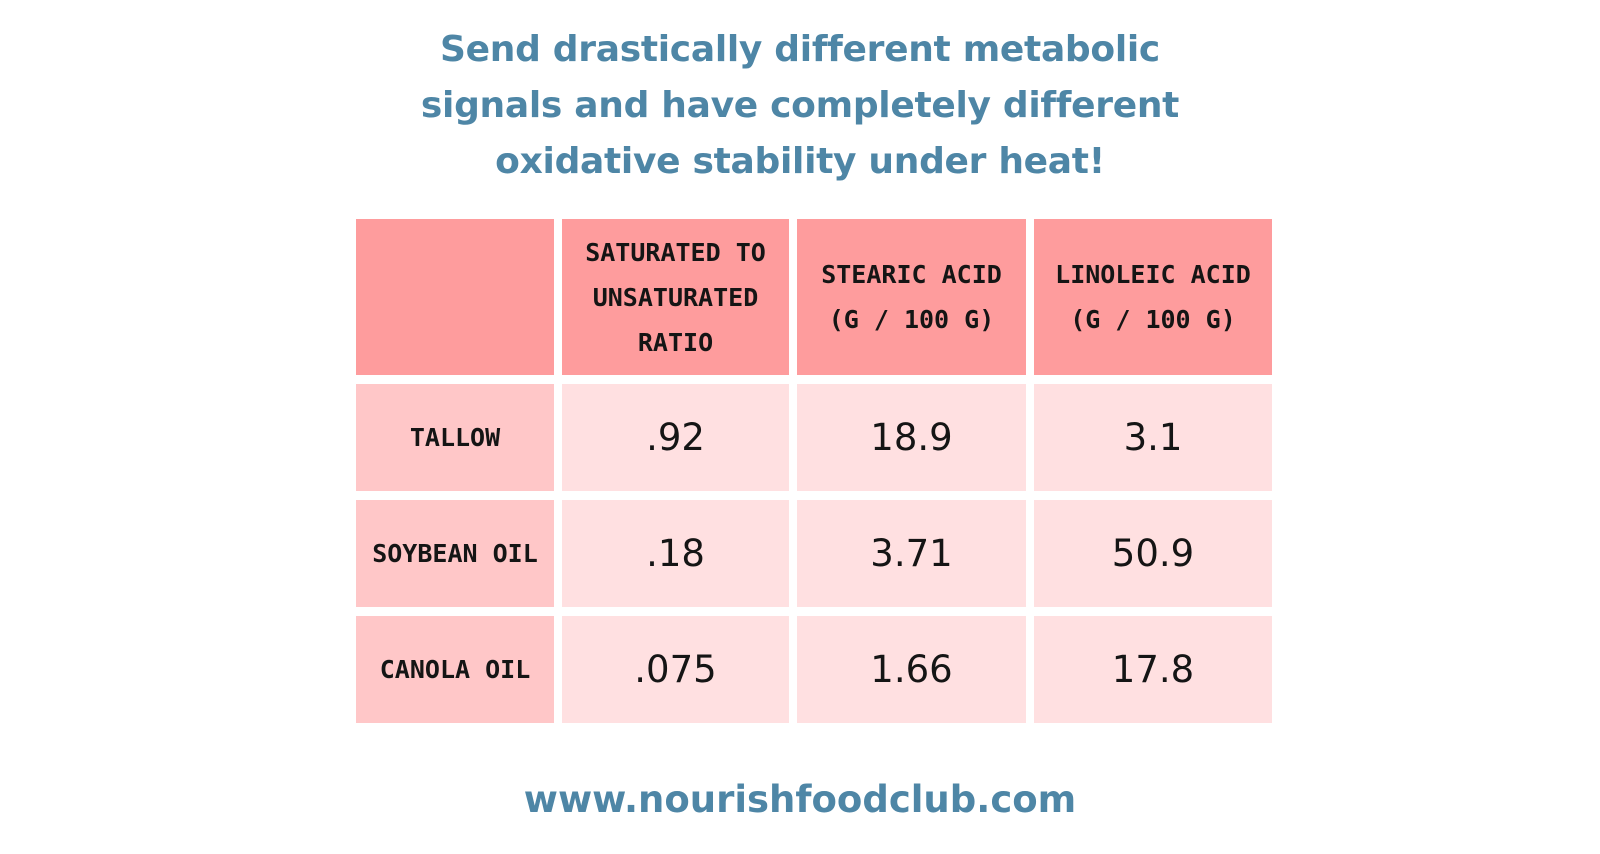 This screenshot has height=854, width=1600. I want to click on column-header-stearic-acid: STEARIC ACID (G / 100 G), so click(911, 297).